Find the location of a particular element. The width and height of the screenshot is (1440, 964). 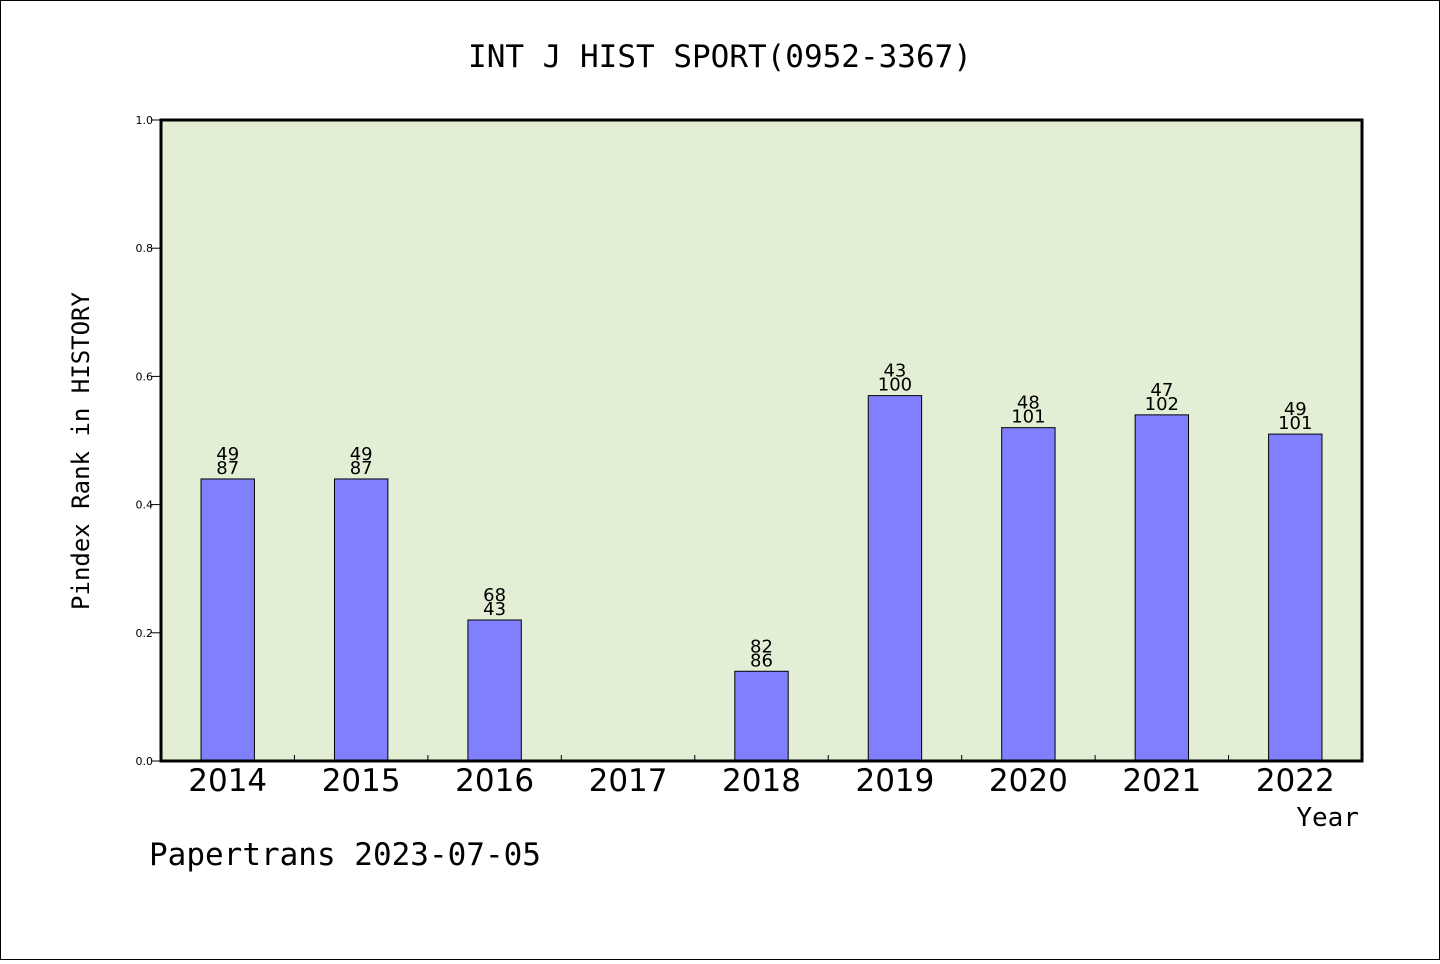

data-label-bottom: 102 is located at coordinates (1162, 404).